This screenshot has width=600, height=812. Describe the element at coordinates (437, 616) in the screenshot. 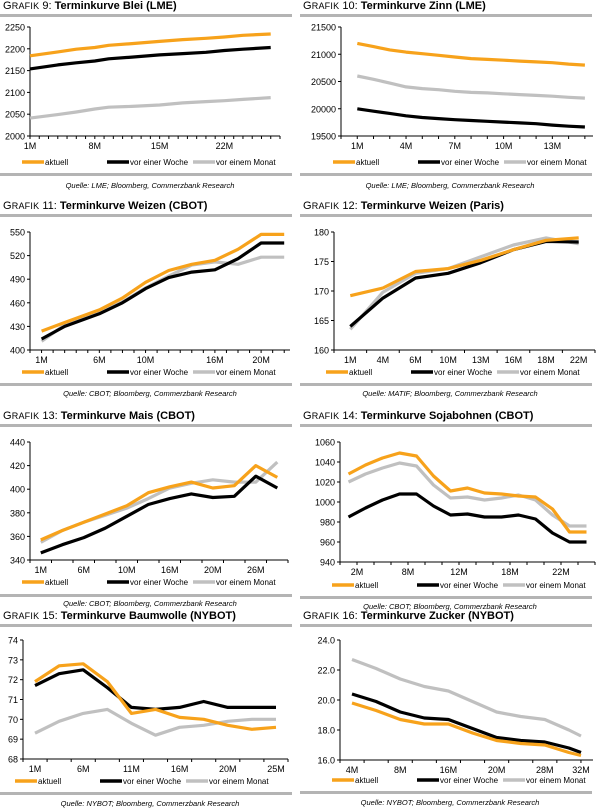

I see `chart-title-text: Terminkurve Zucker (NYBOT)` at that location.